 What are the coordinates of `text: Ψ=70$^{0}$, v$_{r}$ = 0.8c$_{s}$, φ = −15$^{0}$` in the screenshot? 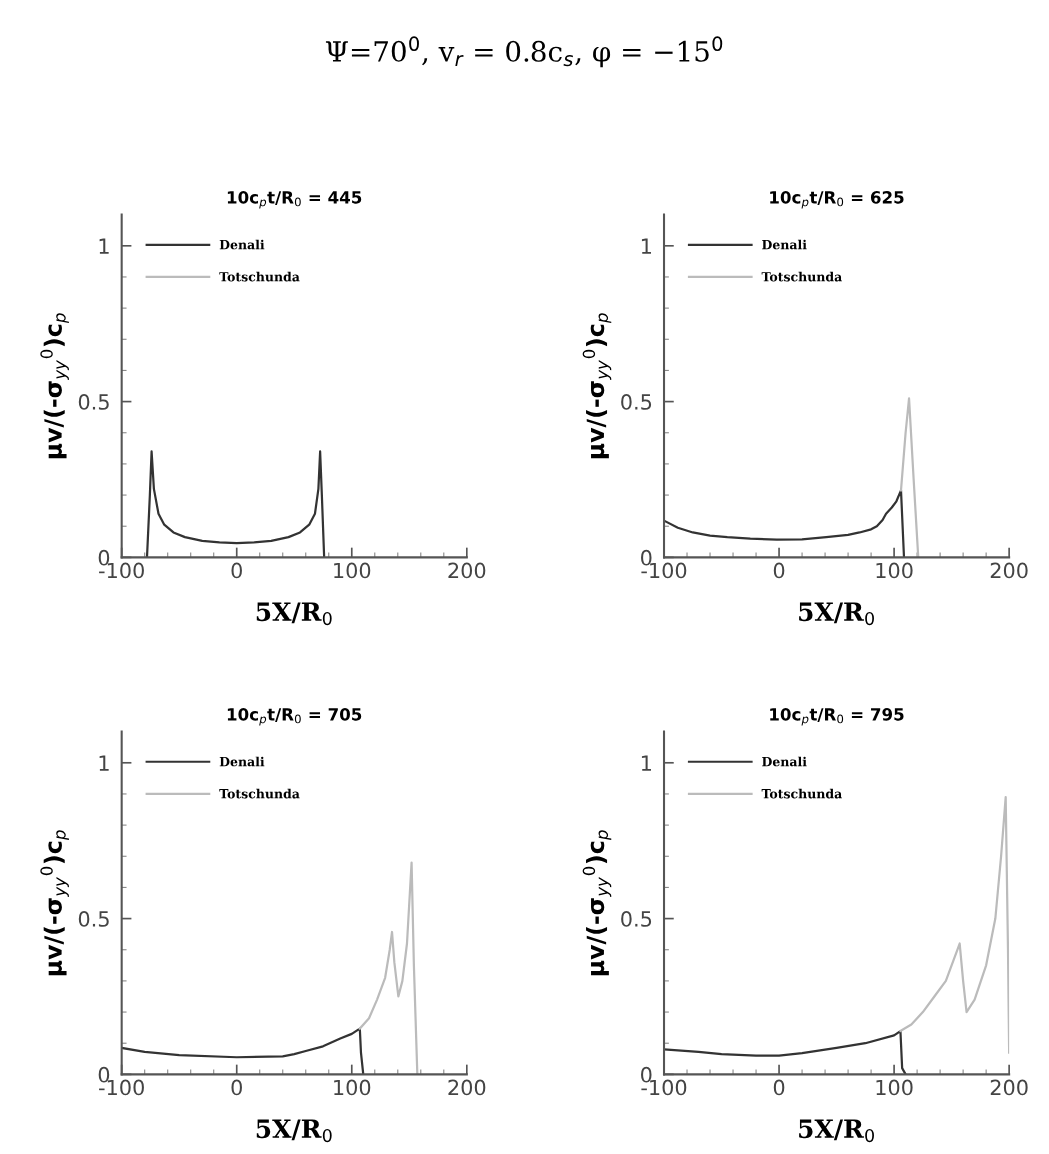 It's located at (524, 52).